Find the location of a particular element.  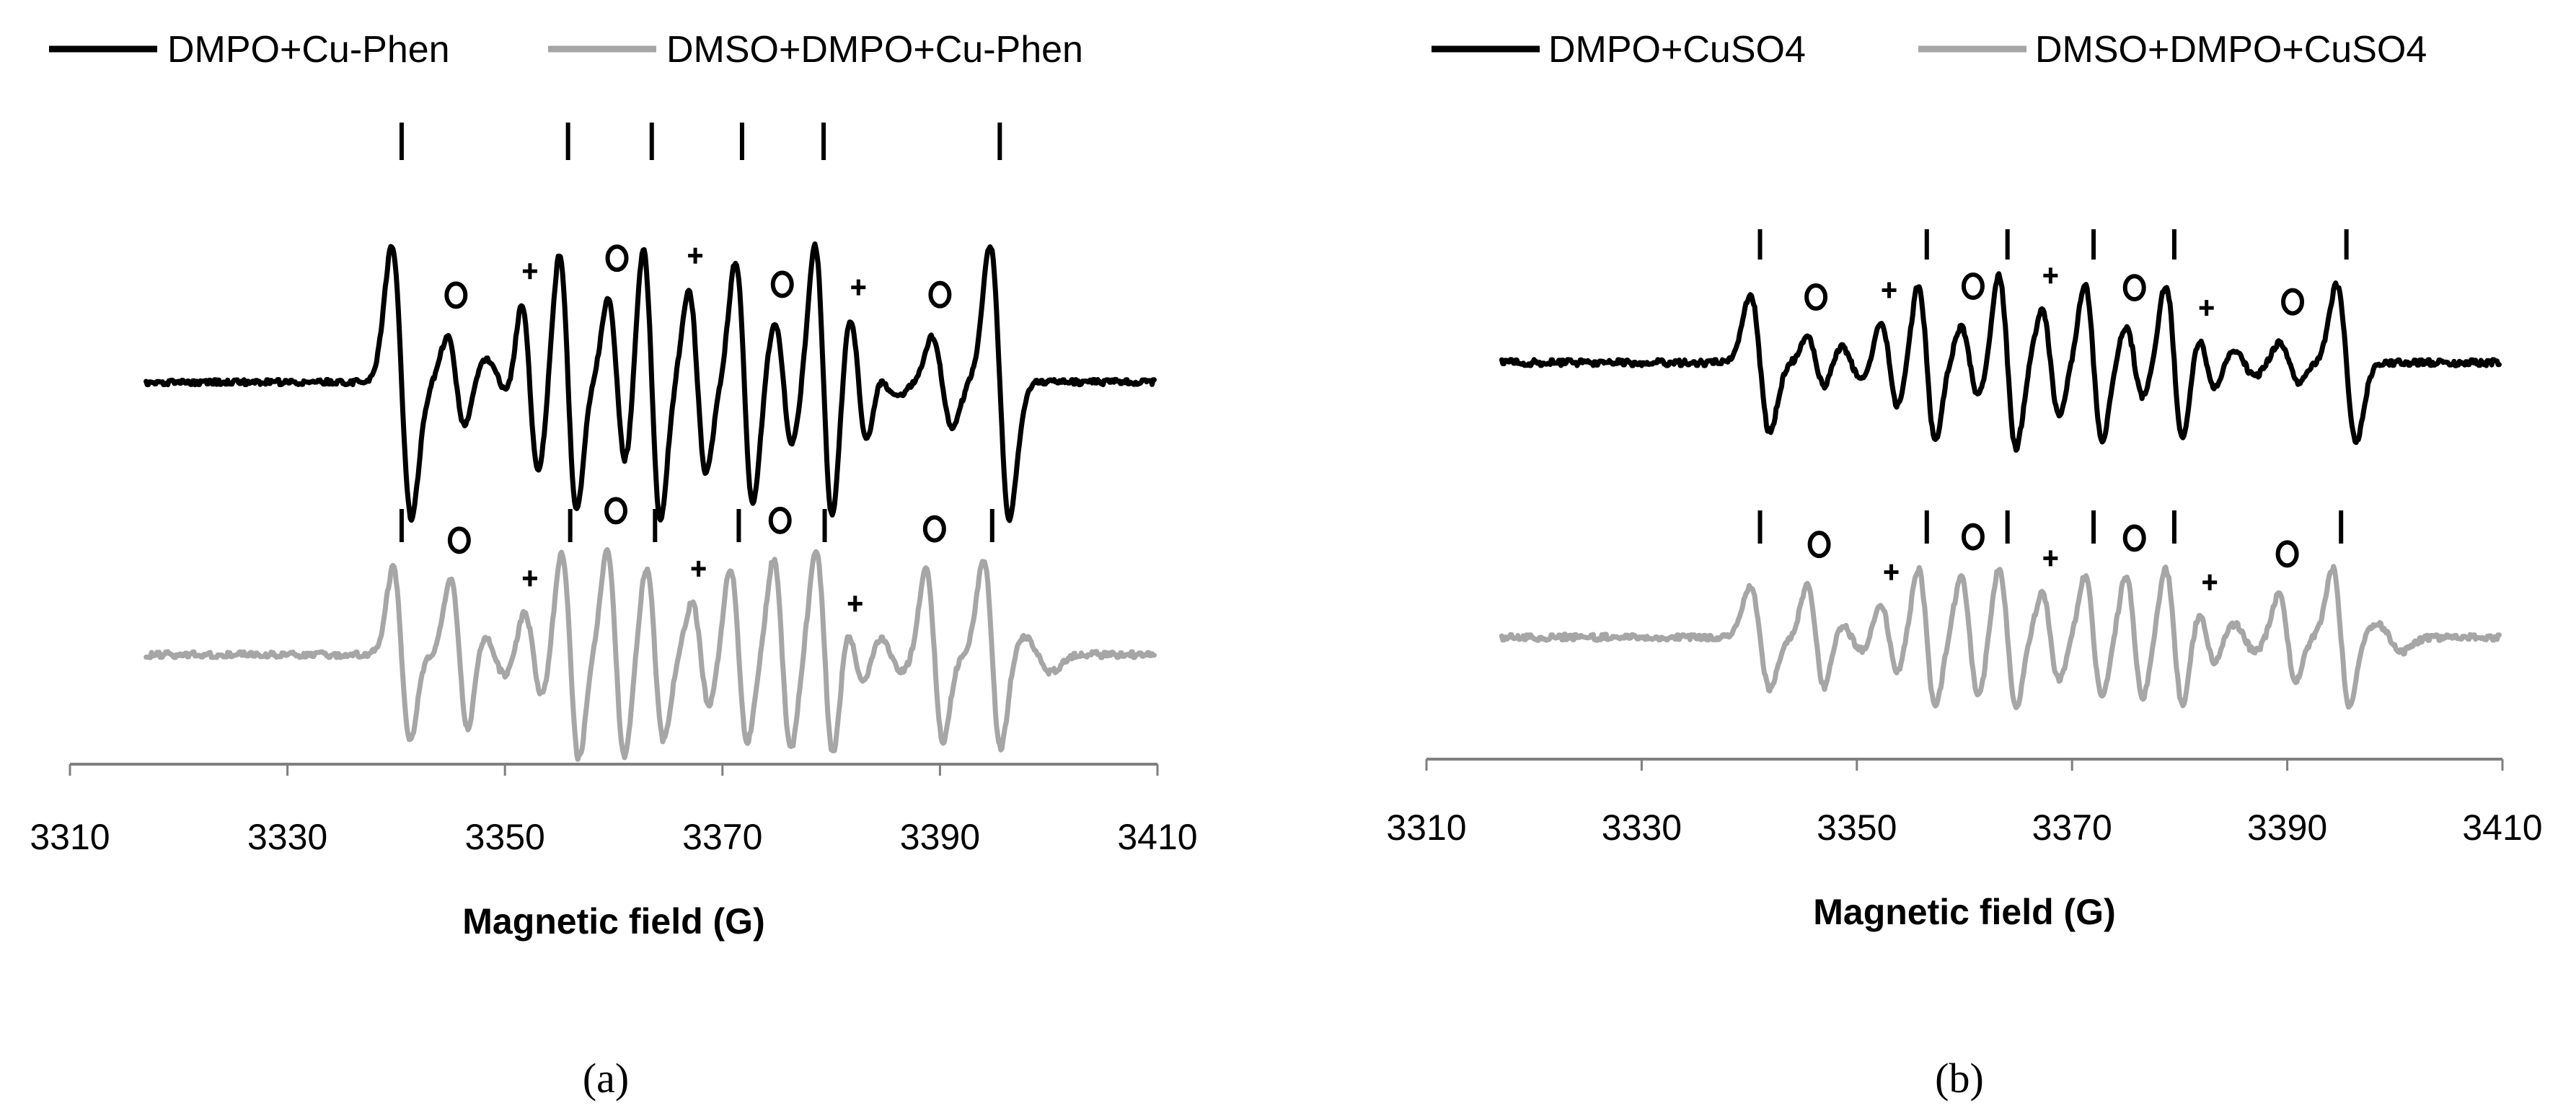

panel-label-b: (b) is located at coordinates (1959, 1078).